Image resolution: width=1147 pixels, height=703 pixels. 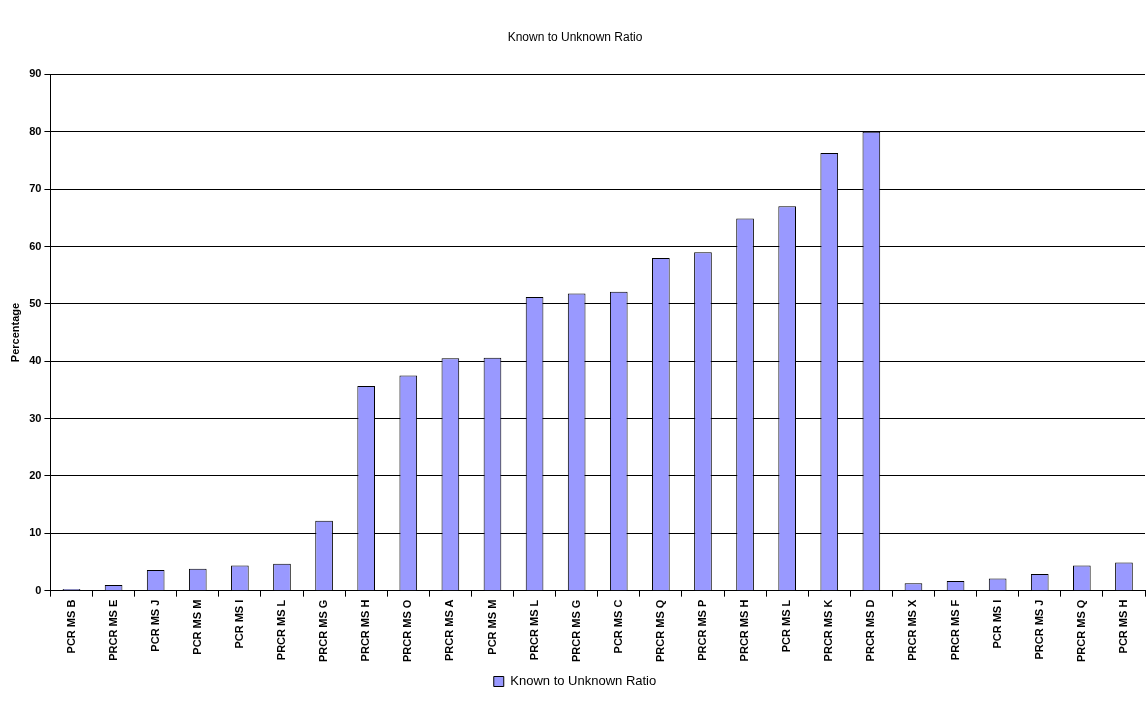 I want to click on x-tick-label: PCR MS C, so click(x=617, y=626).